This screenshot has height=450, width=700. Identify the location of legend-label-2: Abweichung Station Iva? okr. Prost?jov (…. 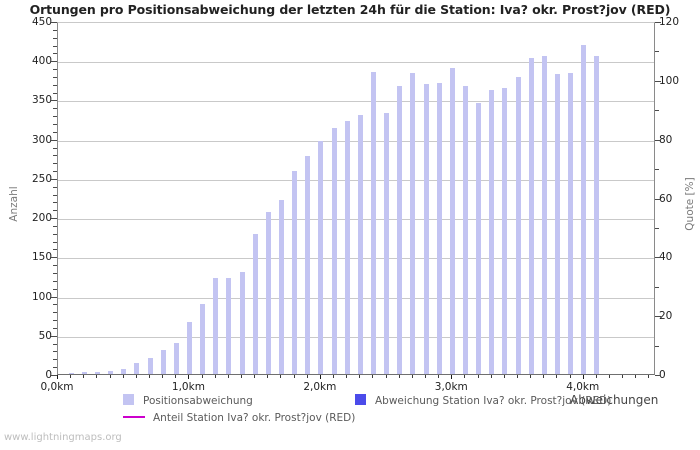
(493, 401).